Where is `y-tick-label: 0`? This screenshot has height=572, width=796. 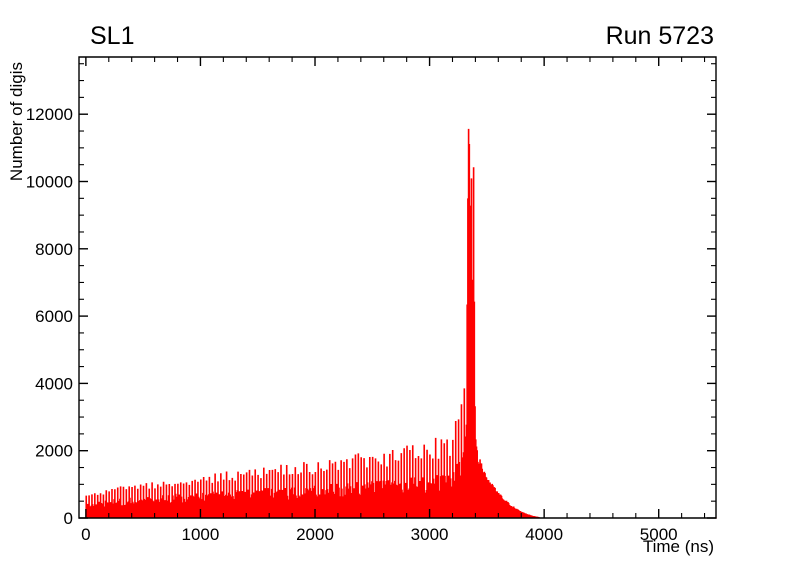
y-tick-label: 0 is located at coordinates (68, 518).